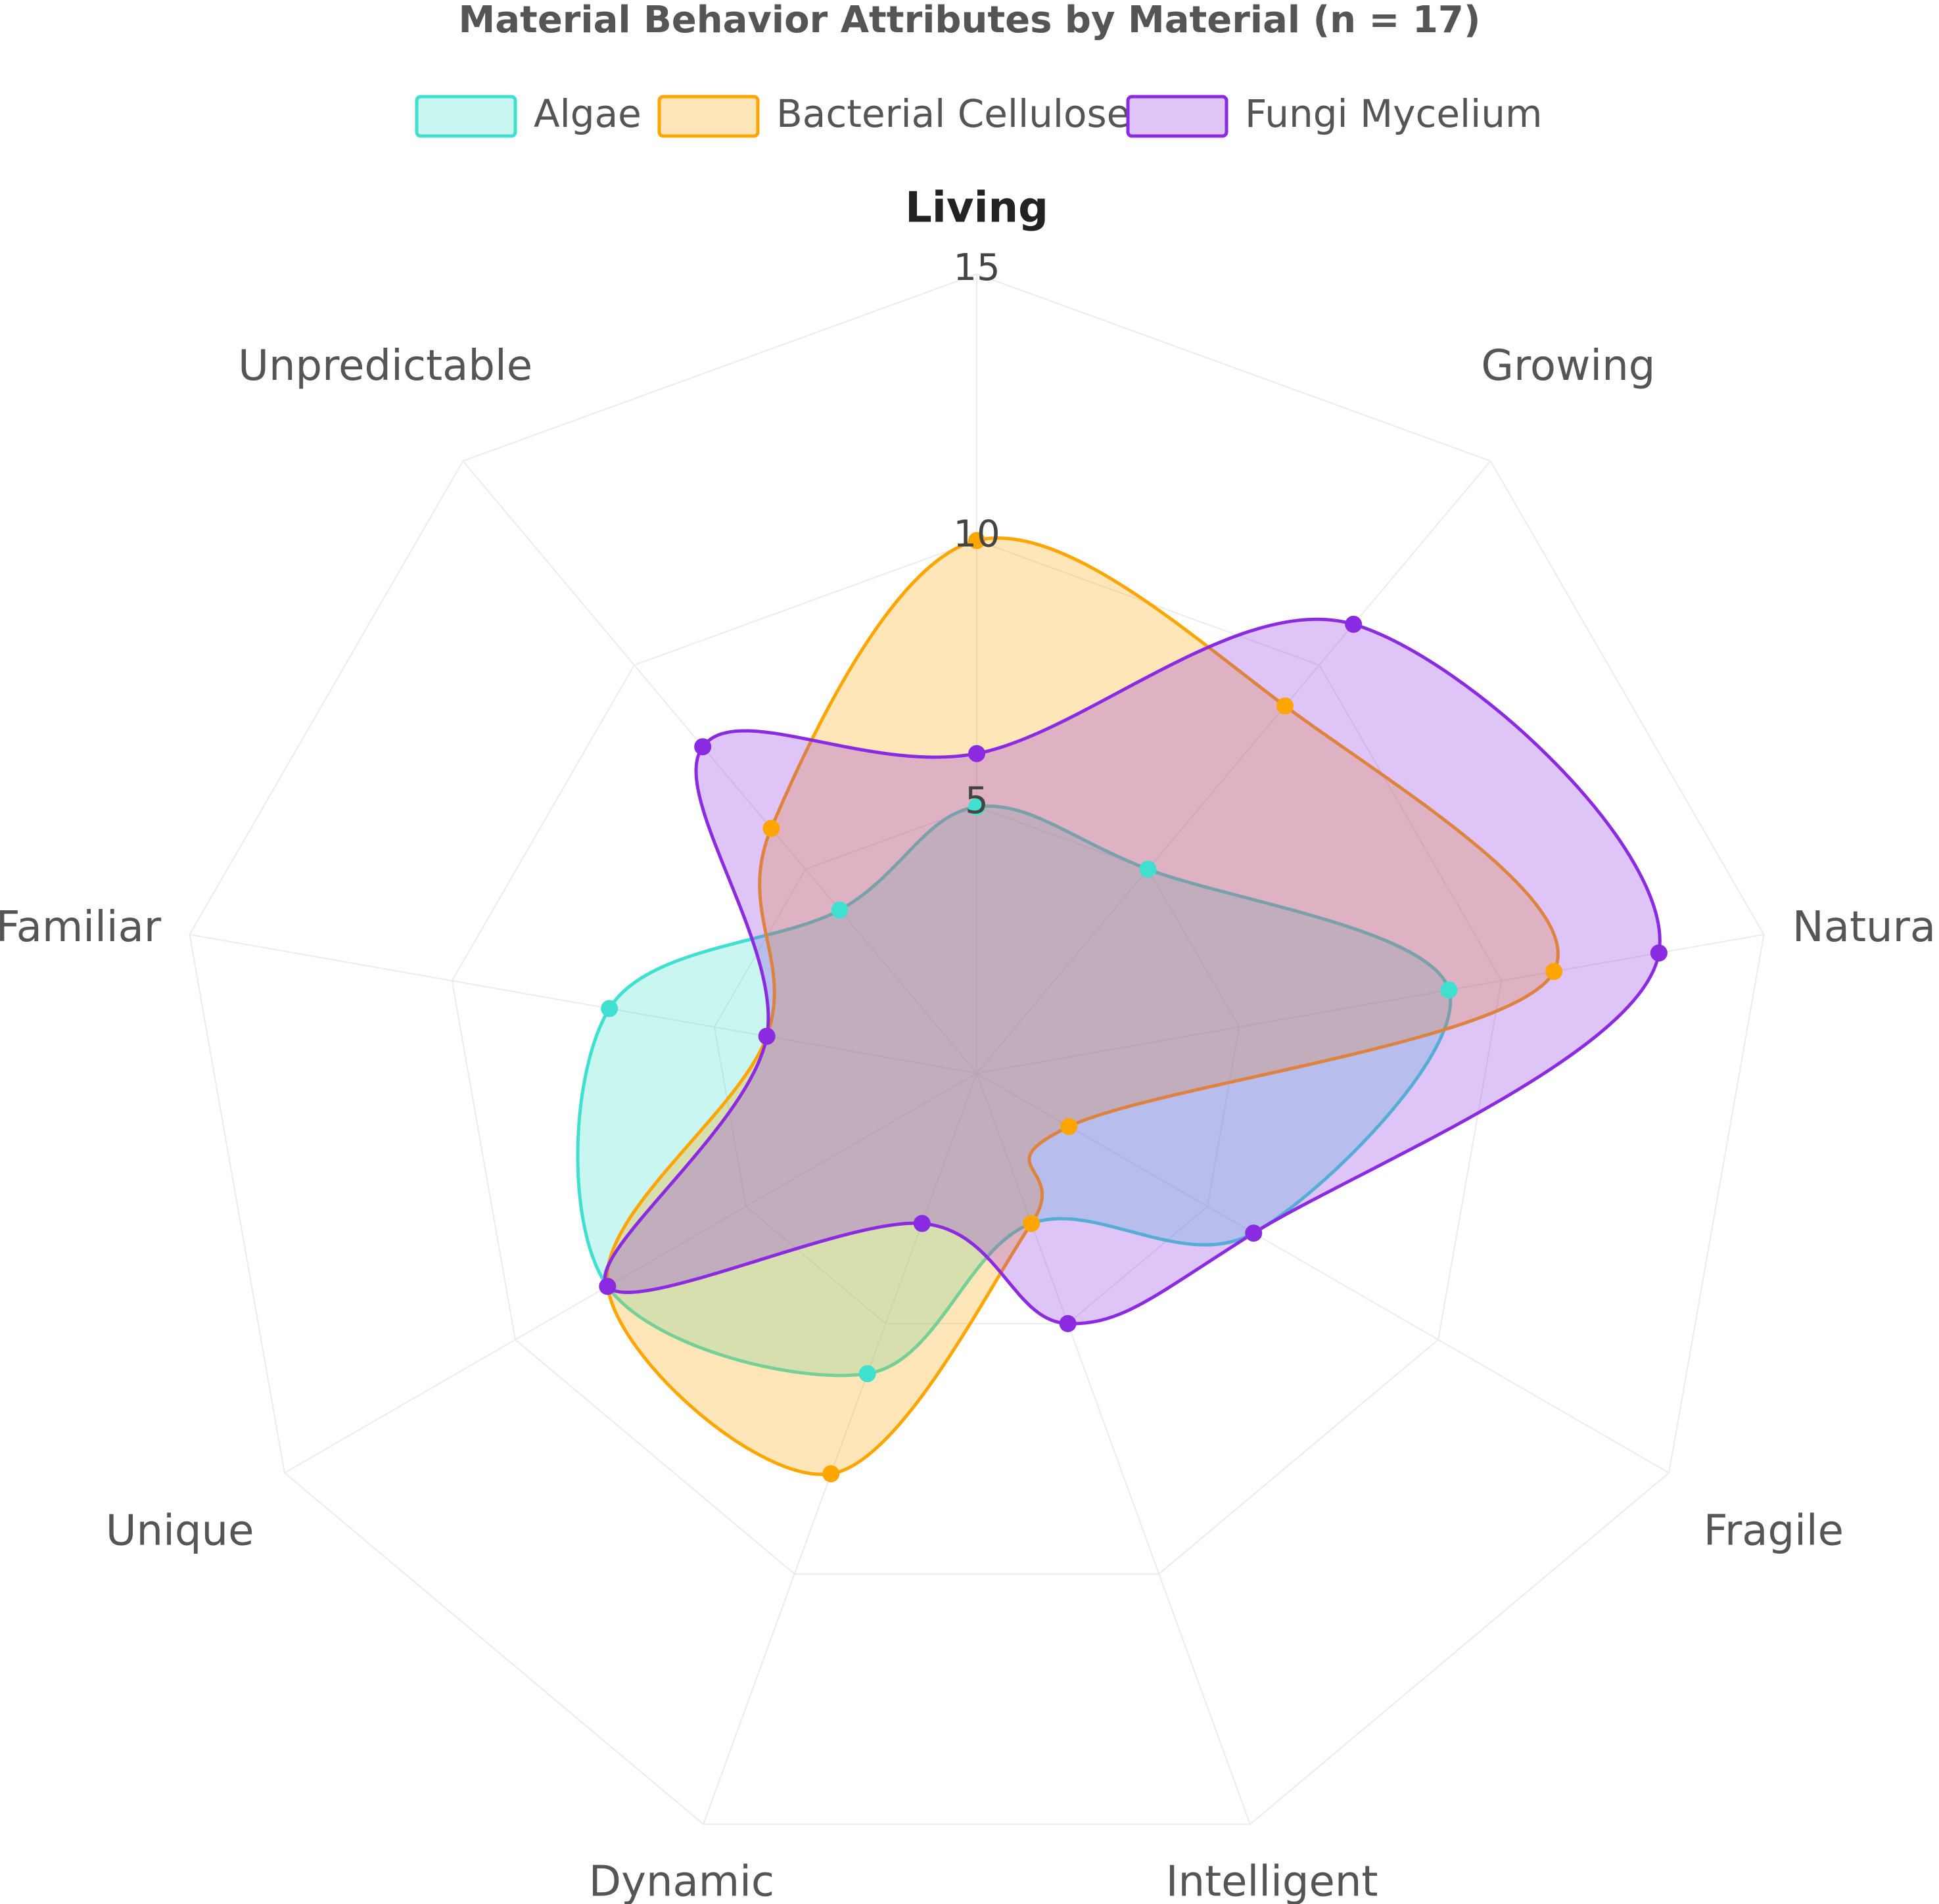 This screenshot has height=1904, width=1939. Describe the element at coordinates (976, 208) in the screenshot. I see `axis-label: Living` at that location.